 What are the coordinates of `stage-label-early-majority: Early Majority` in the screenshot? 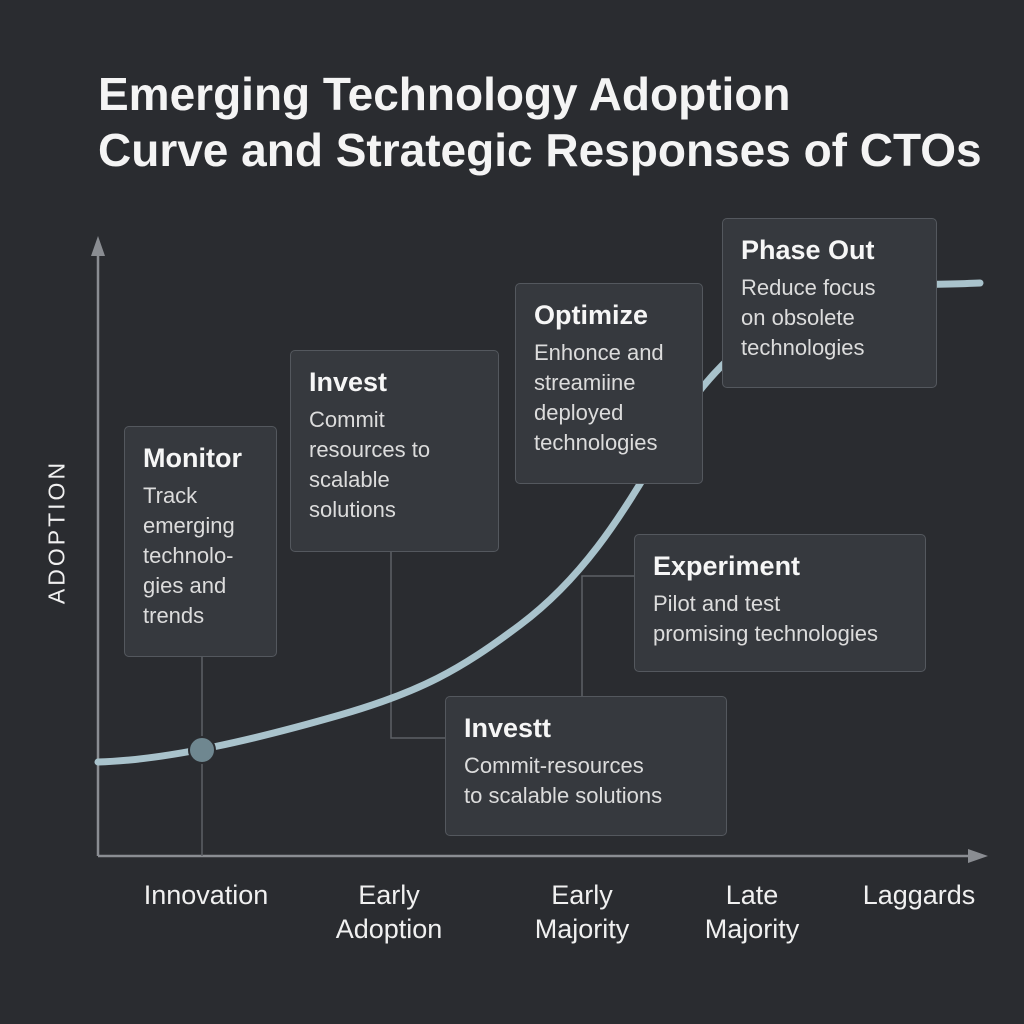 It's located at (582, 912).